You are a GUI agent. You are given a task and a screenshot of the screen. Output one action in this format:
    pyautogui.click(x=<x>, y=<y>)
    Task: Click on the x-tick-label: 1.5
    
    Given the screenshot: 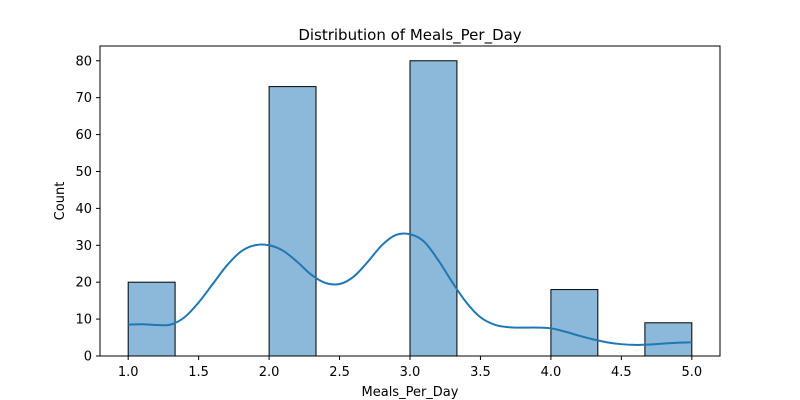 What is the action you would take?
    pyautogui.click(x=198, y=372)
    